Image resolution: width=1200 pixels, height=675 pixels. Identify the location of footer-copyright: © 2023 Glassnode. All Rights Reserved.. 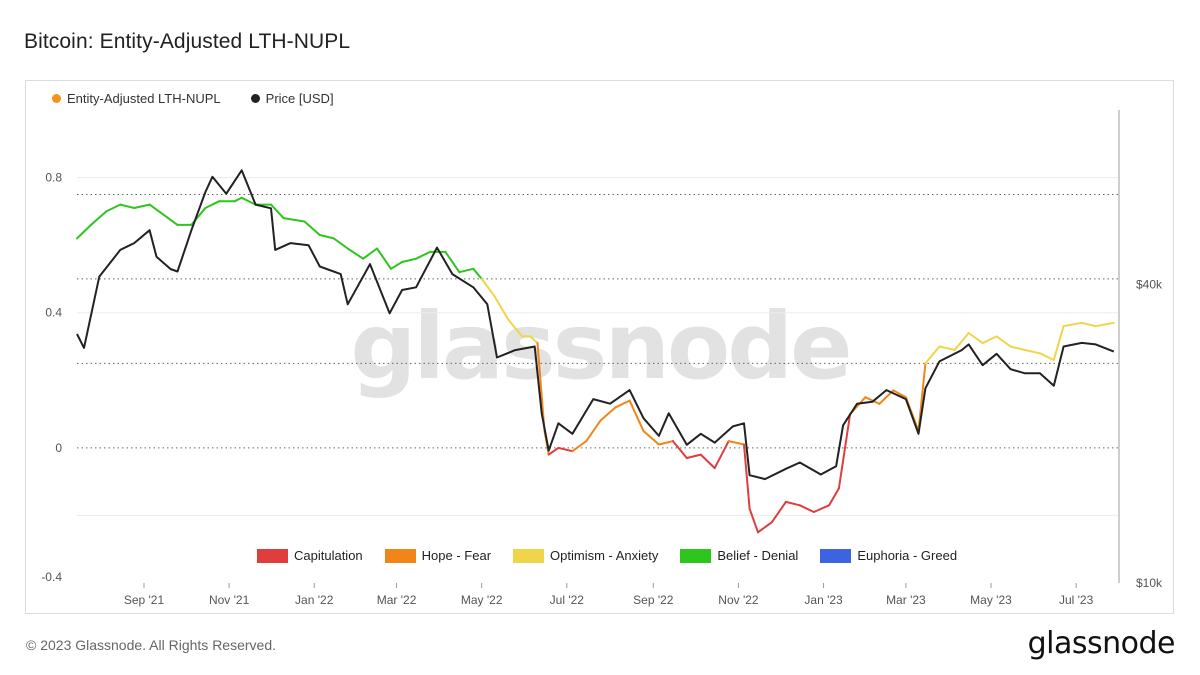
(151, 645).